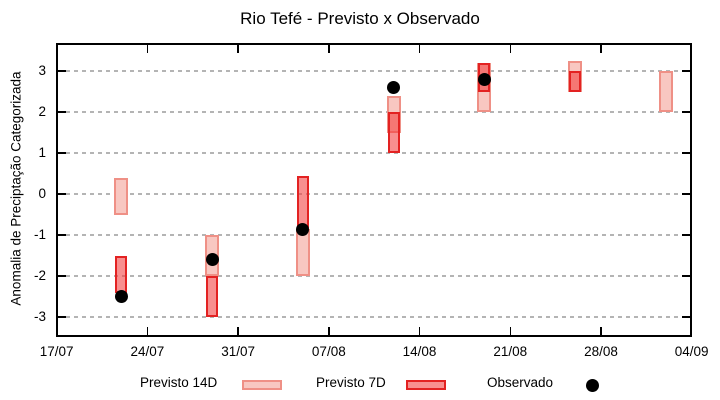 The height and width of the screenshot is (400, 720). Describe the element at coordinates (374, 276) in the screenshot. I see `gridline-y--2` at that location.